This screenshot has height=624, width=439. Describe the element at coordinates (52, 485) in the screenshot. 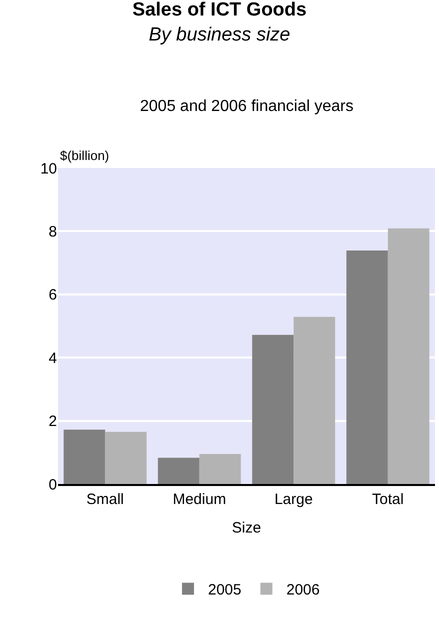

I see `y-tick-label: 0` at that location.